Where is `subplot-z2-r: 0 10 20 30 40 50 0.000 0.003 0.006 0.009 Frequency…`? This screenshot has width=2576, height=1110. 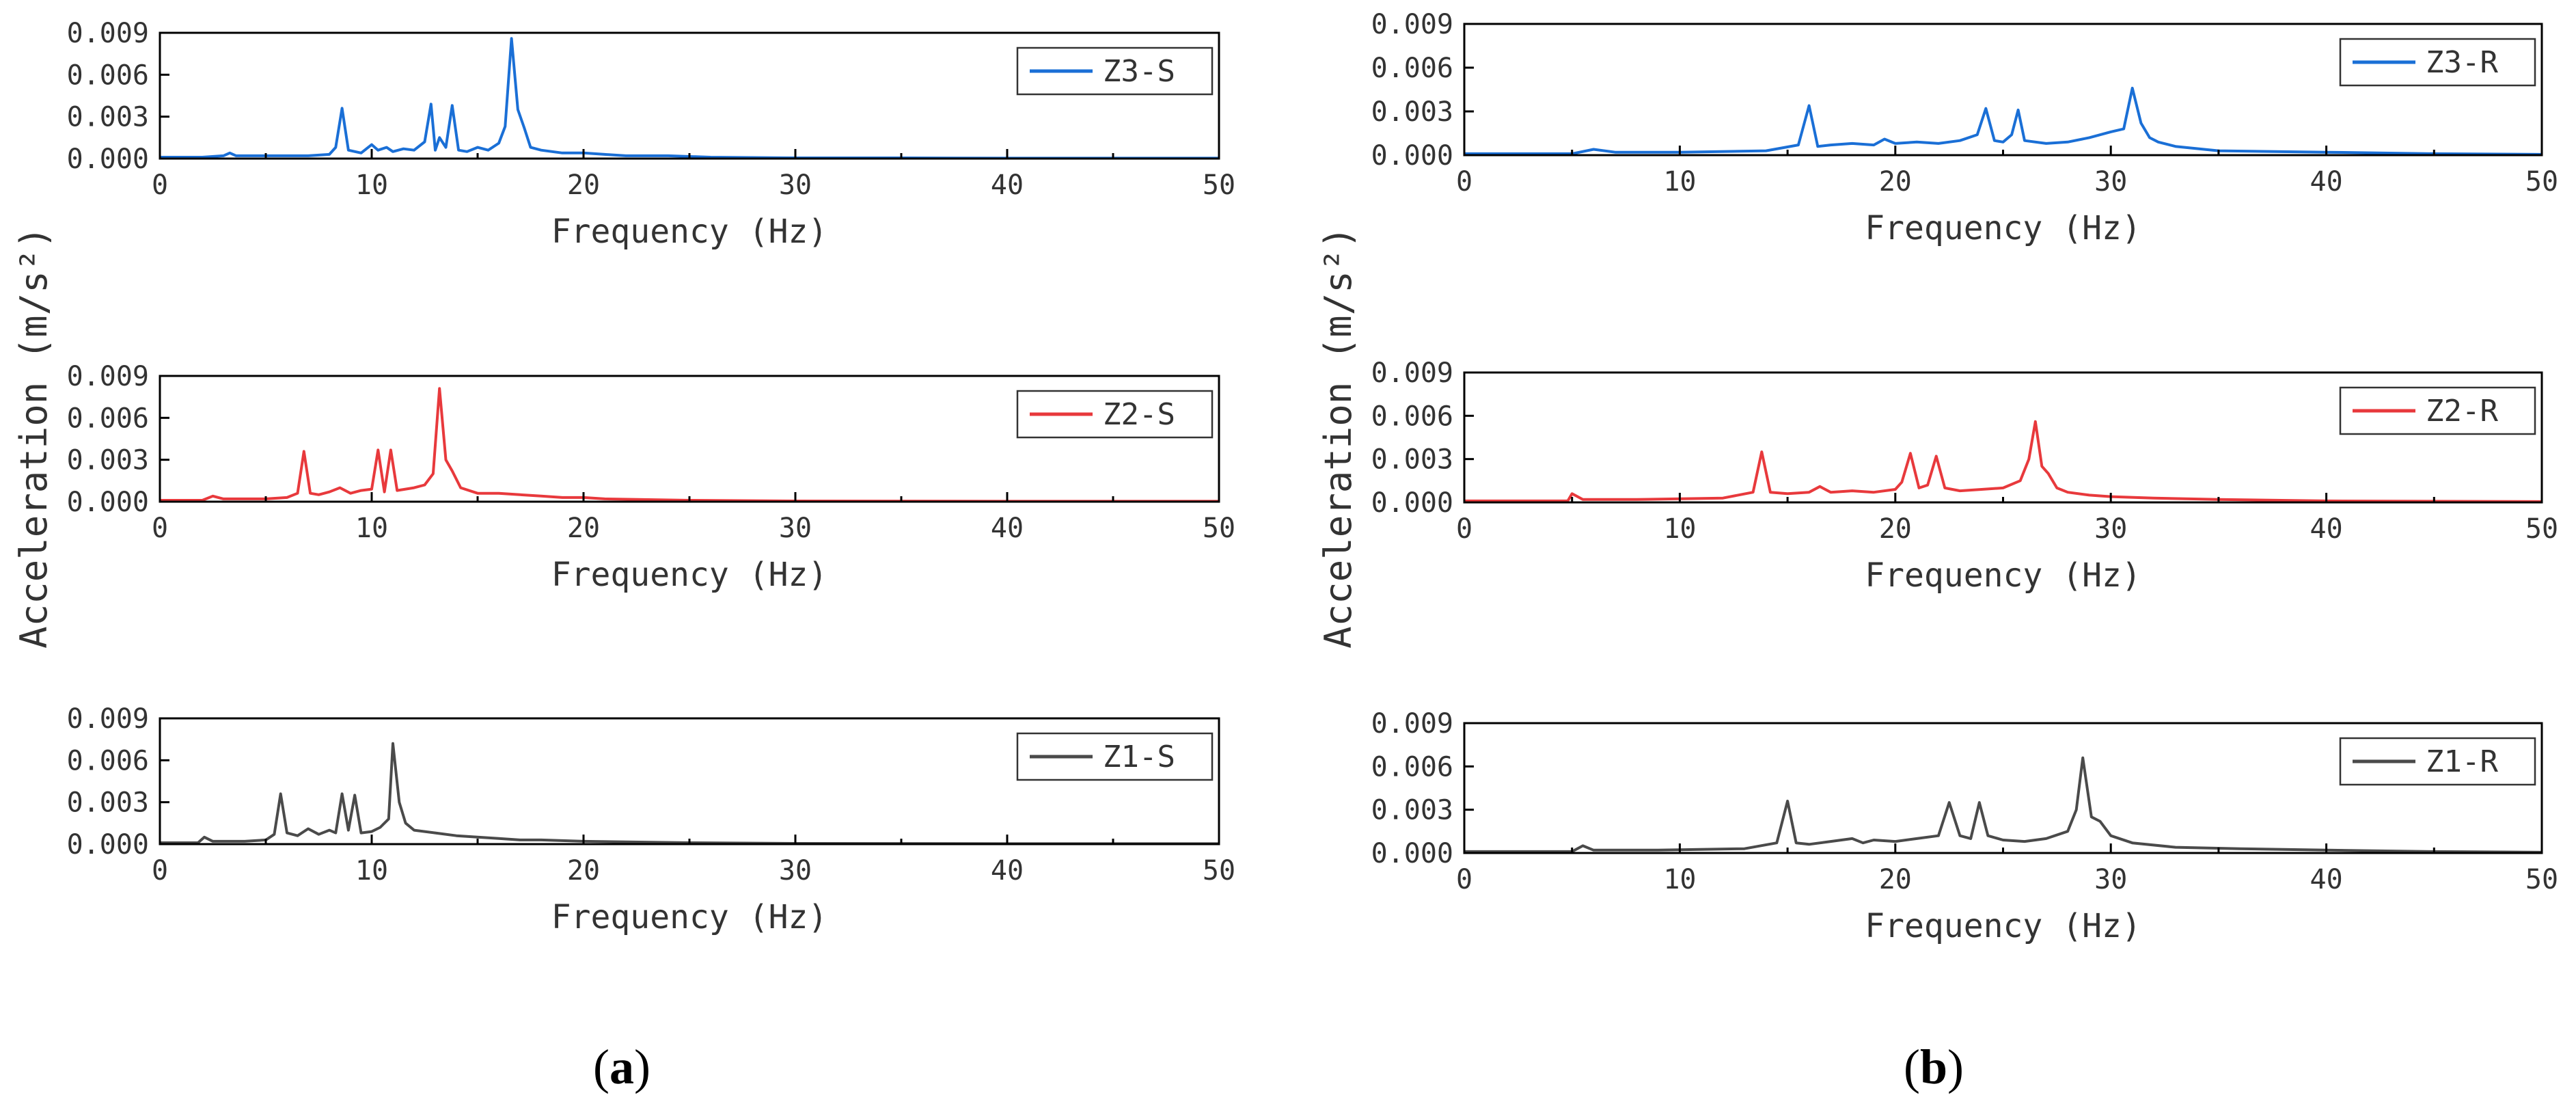
subplot-z2-r: 0 10 20 30 40 50 0.000 0.003 0.006 0.009 Frequency… is located at coordinates (1965, 476).